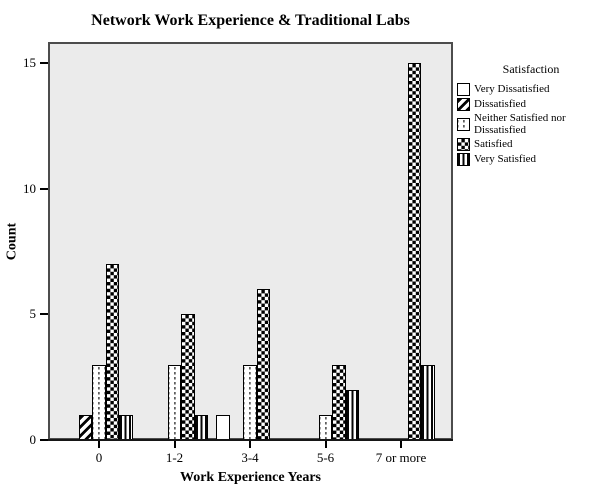 The image size is (609, 500). I want to click on y-axis-tick-label: 10, so click(29, 188).